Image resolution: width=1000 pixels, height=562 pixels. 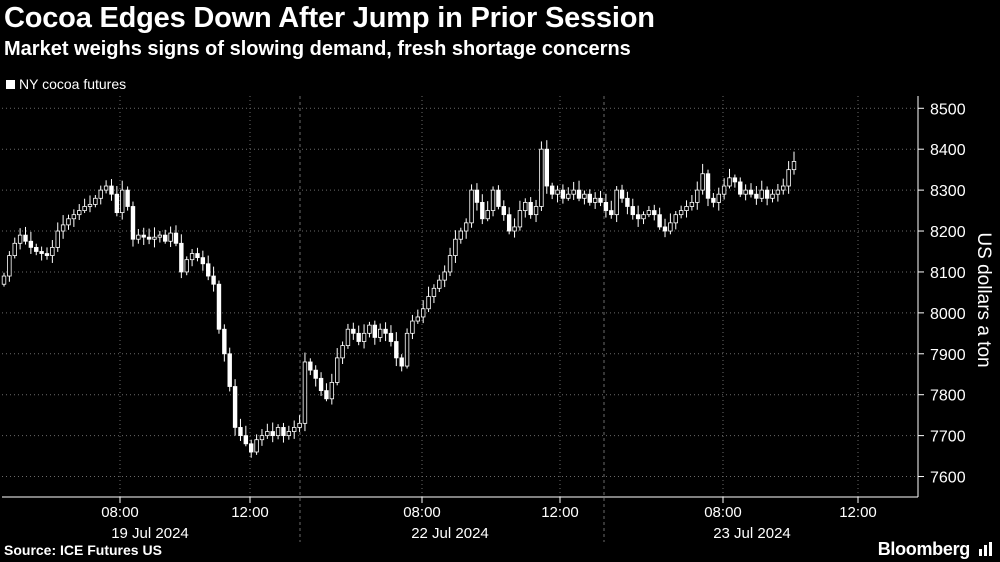 I want to click on x-tick-label: 08:00, so click(x=422, y=512).